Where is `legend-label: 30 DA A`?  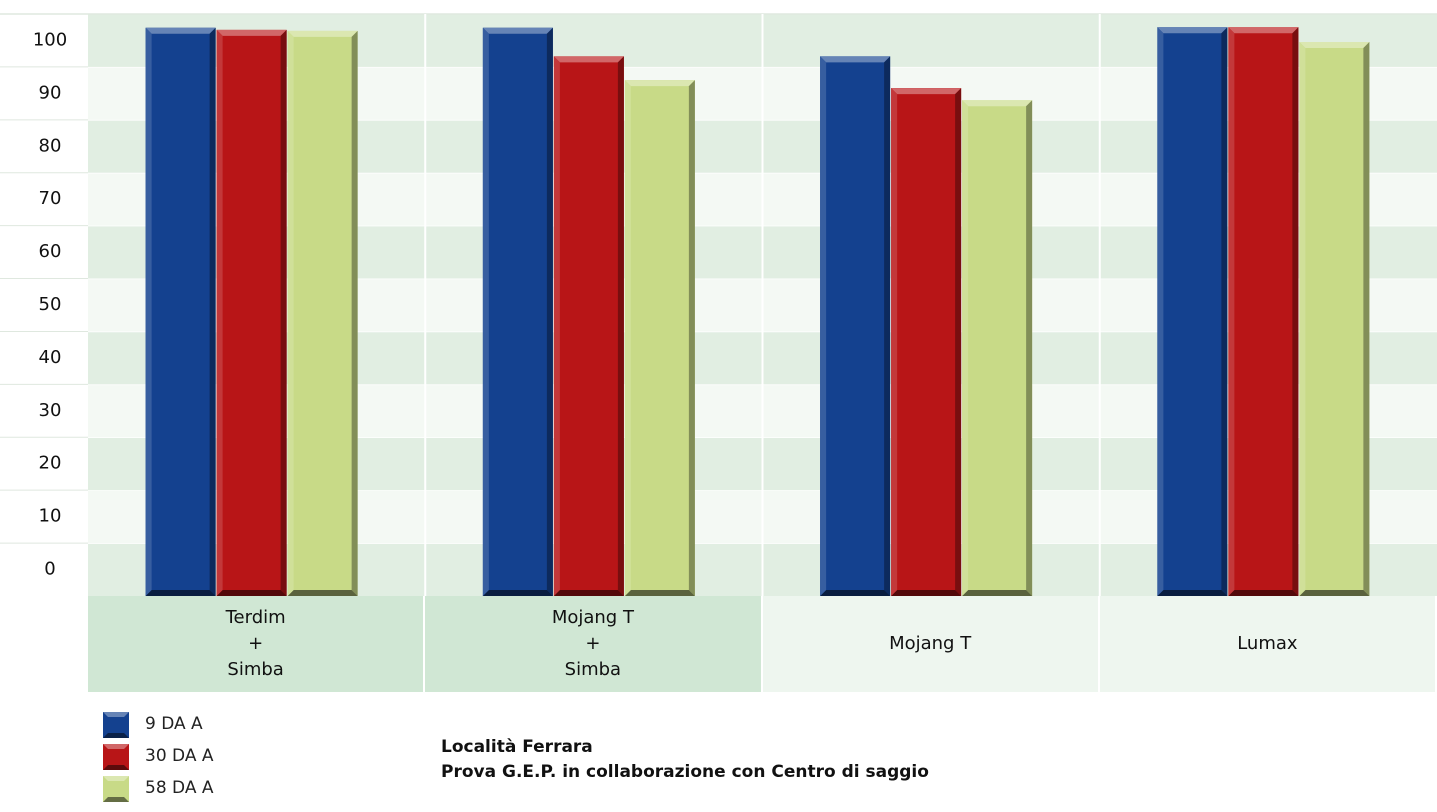 legend-label: 30 DA A is located at coordinates (179, 756).